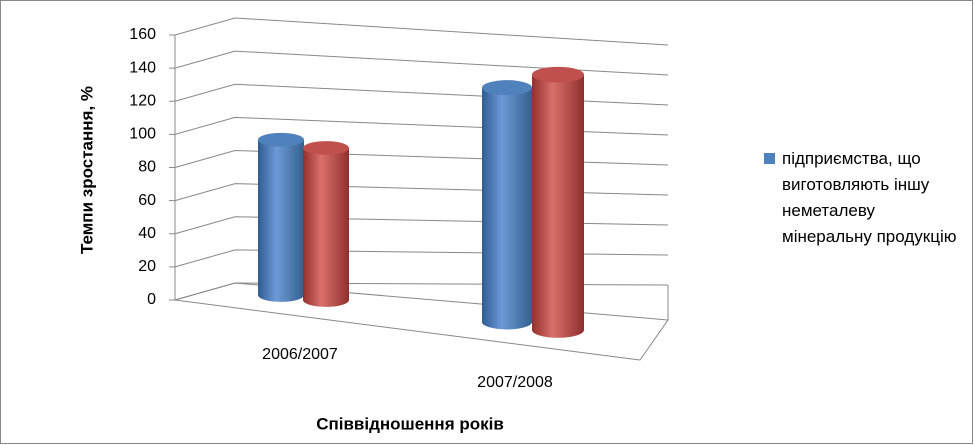 This screenshot has height=445, width=974. I want to click on x-tick-label: 2006/2007, so click(300, 354).